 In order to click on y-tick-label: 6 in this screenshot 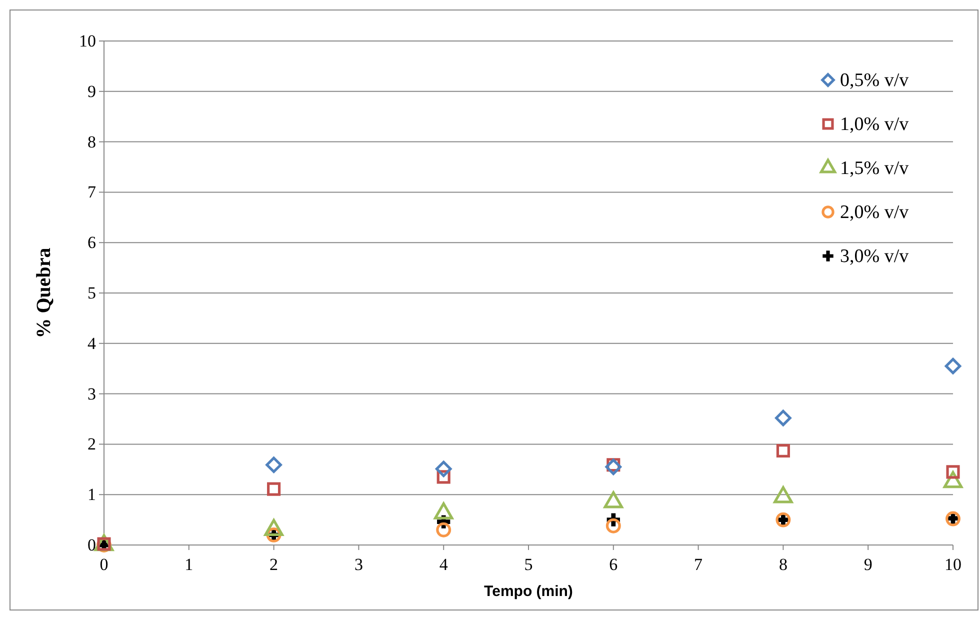, I will do `click(92, 242)`.